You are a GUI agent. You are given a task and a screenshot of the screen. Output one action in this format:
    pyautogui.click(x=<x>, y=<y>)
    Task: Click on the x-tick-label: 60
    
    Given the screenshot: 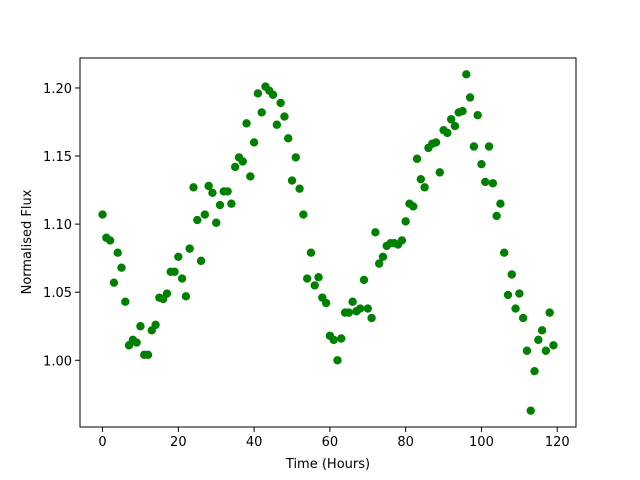 What is the action you would take?
    pyautogui.click(x=330, y=442)
    